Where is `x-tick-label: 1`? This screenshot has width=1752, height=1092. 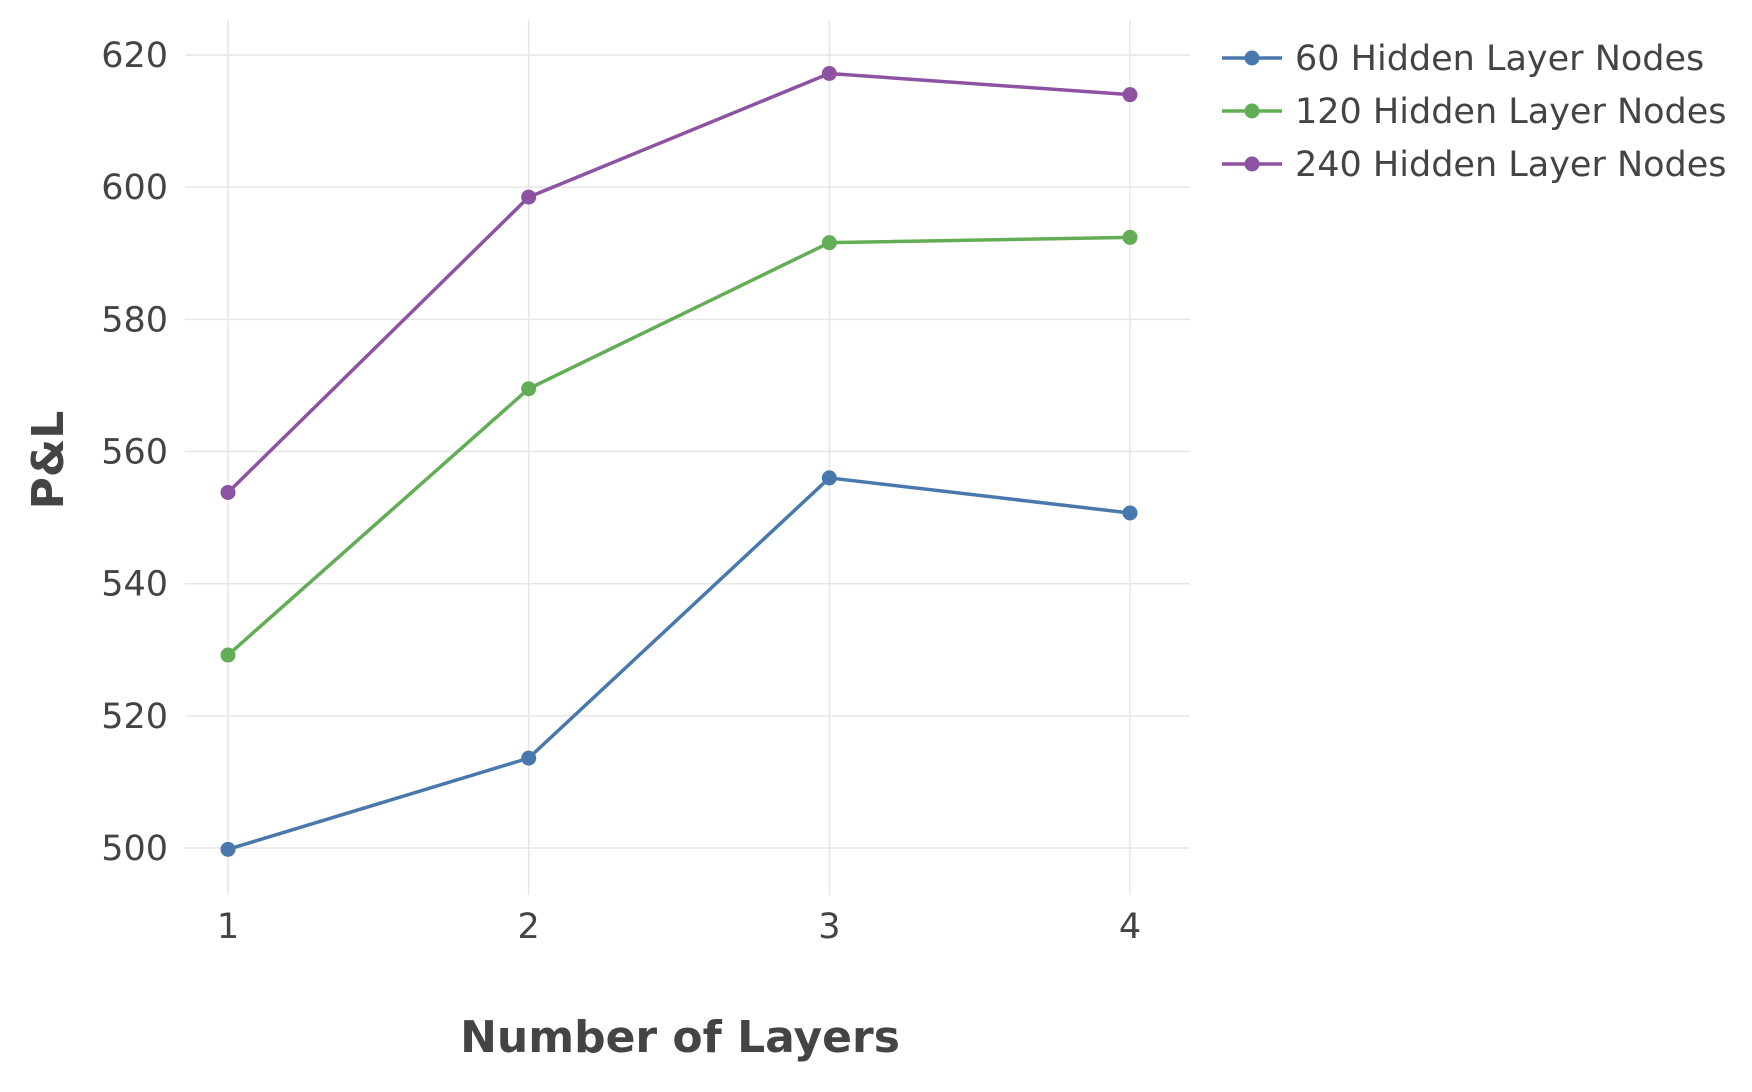 x-tick-label: 1 is located at coordinates (228, 927).